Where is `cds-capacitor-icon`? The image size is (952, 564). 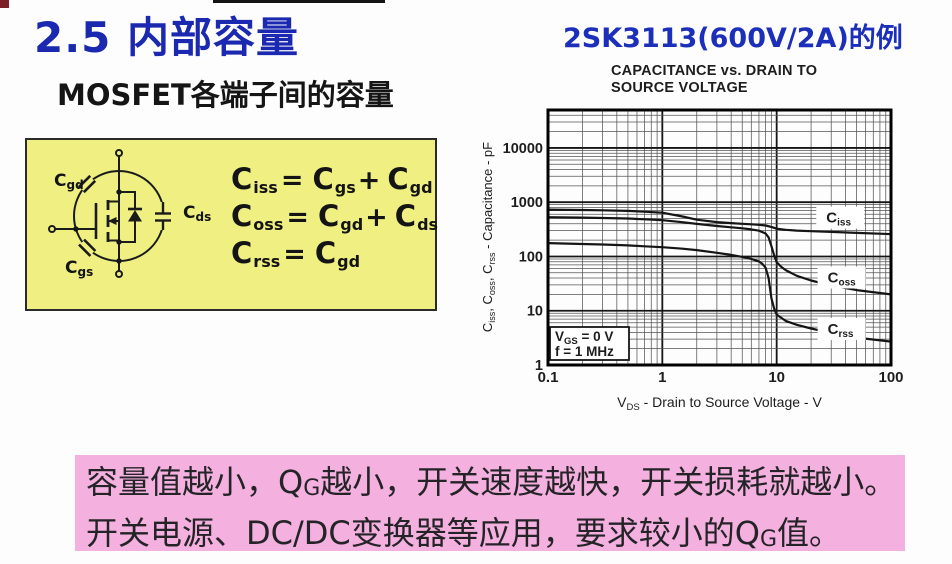 cds-capacitor-icon is located at coordinates (163, 216).